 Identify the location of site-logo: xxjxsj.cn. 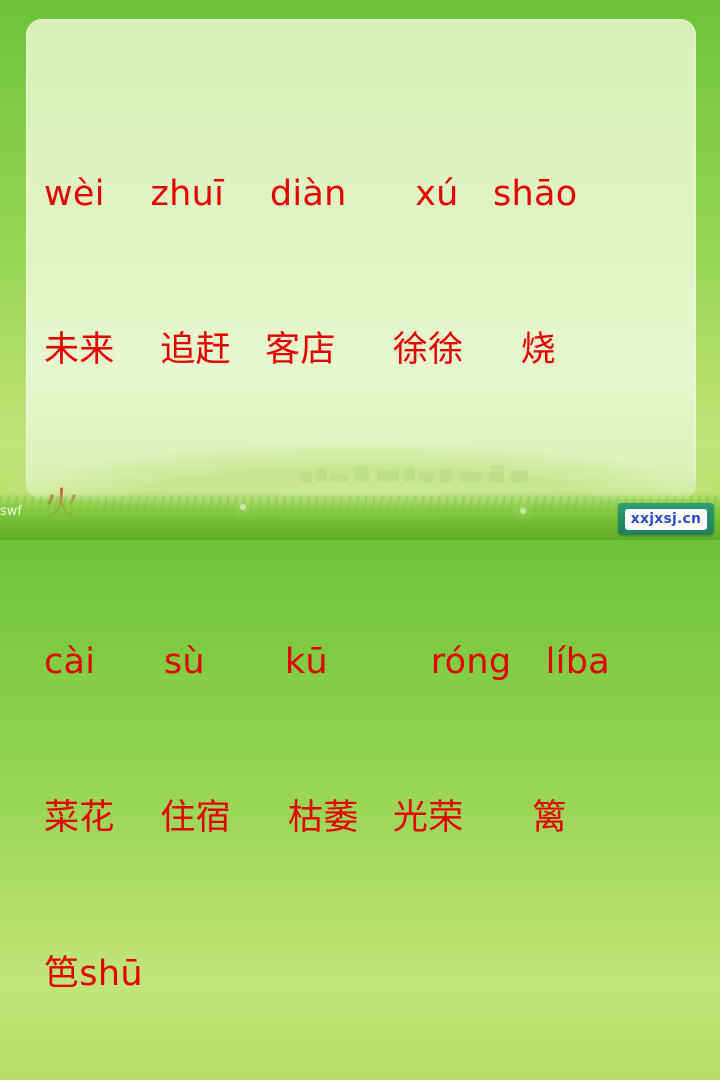
(666, 519).